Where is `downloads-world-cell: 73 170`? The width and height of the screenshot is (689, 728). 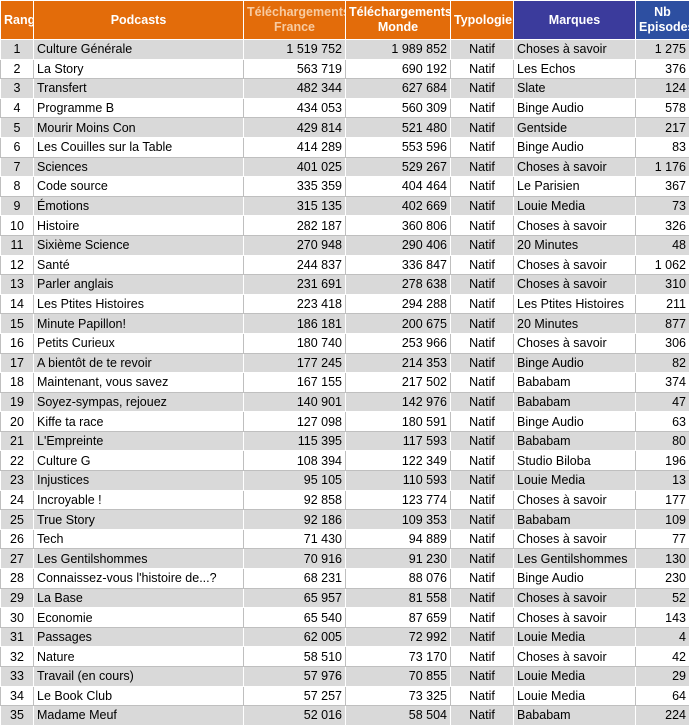
downloads-world-cell: 73 170 is located at coordinates (398, 656).